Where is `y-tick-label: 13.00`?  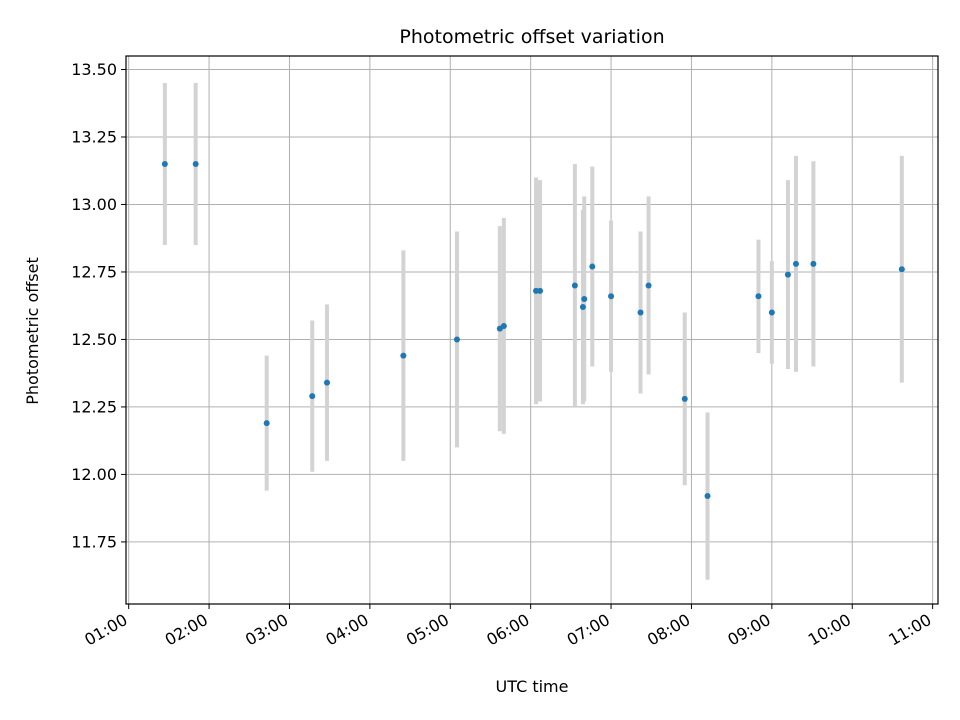 y-tick-label: 13.00 is located at coordinates (94, 204).